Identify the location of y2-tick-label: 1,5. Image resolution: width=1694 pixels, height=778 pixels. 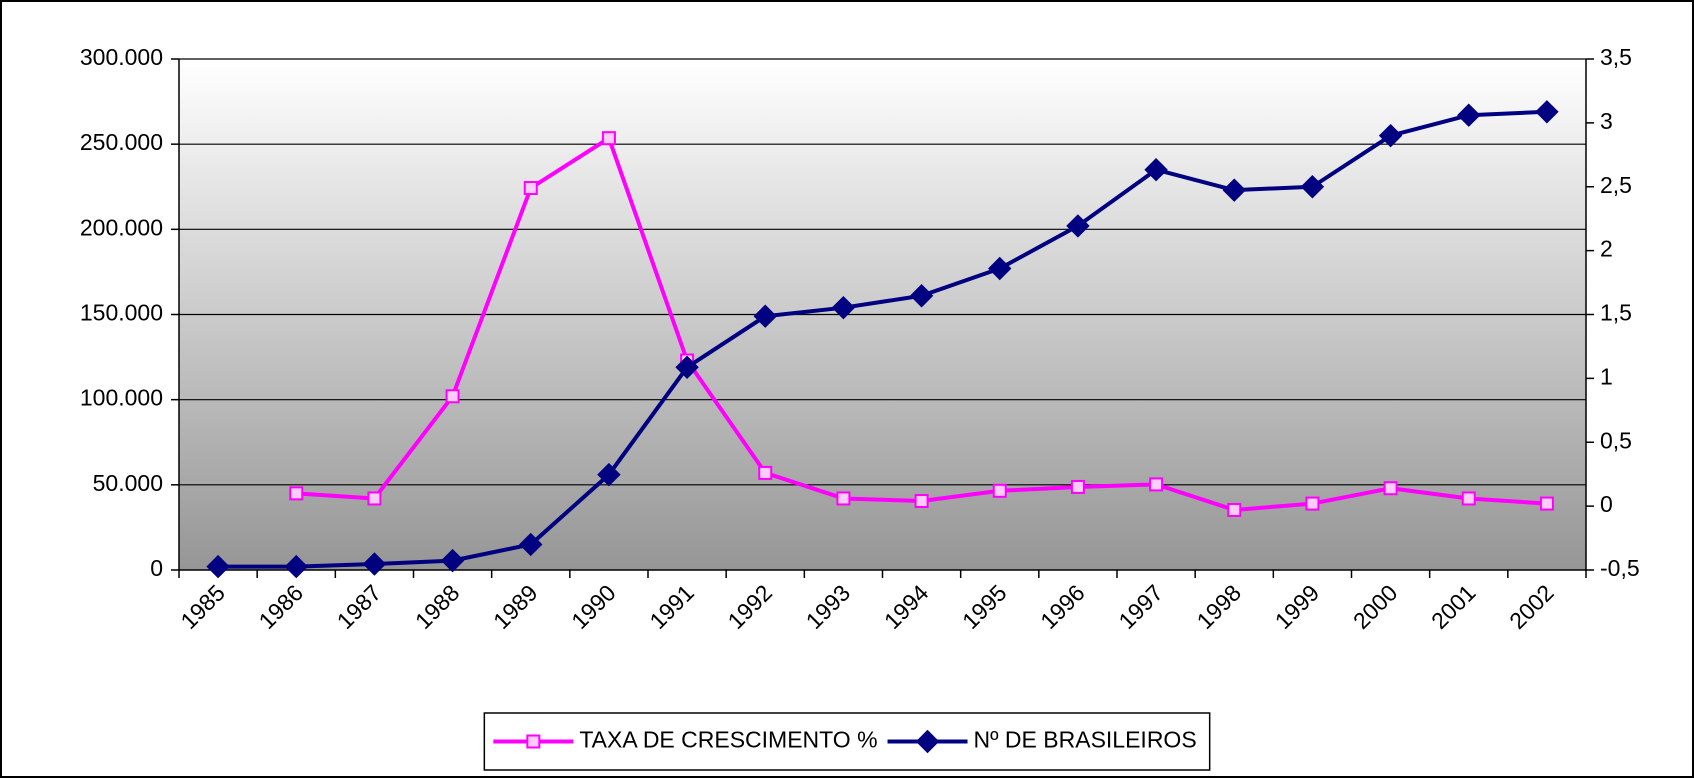
(1616, 313).